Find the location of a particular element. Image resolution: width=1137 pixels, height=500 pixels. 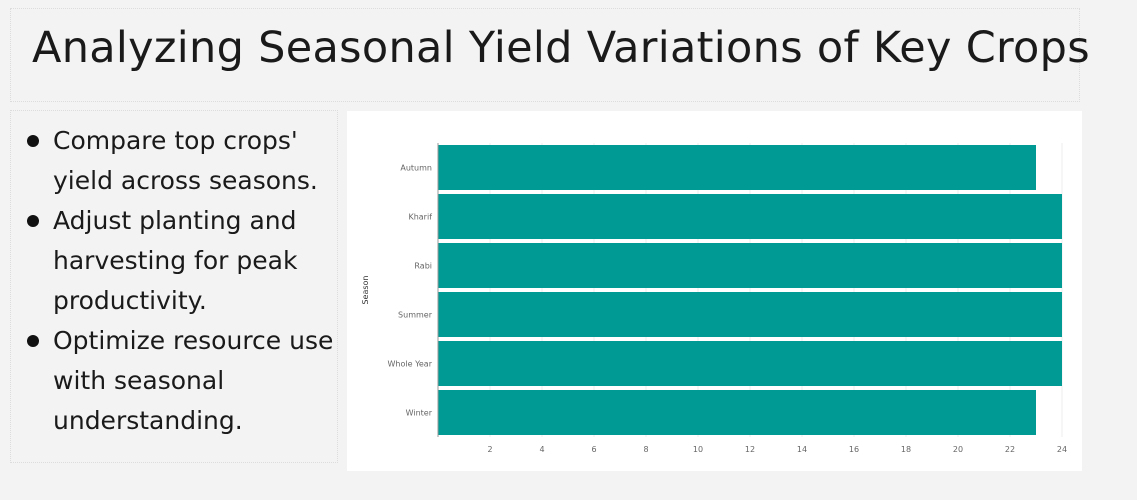

x-tick-label: 20 is located at coordinates (958, 449).